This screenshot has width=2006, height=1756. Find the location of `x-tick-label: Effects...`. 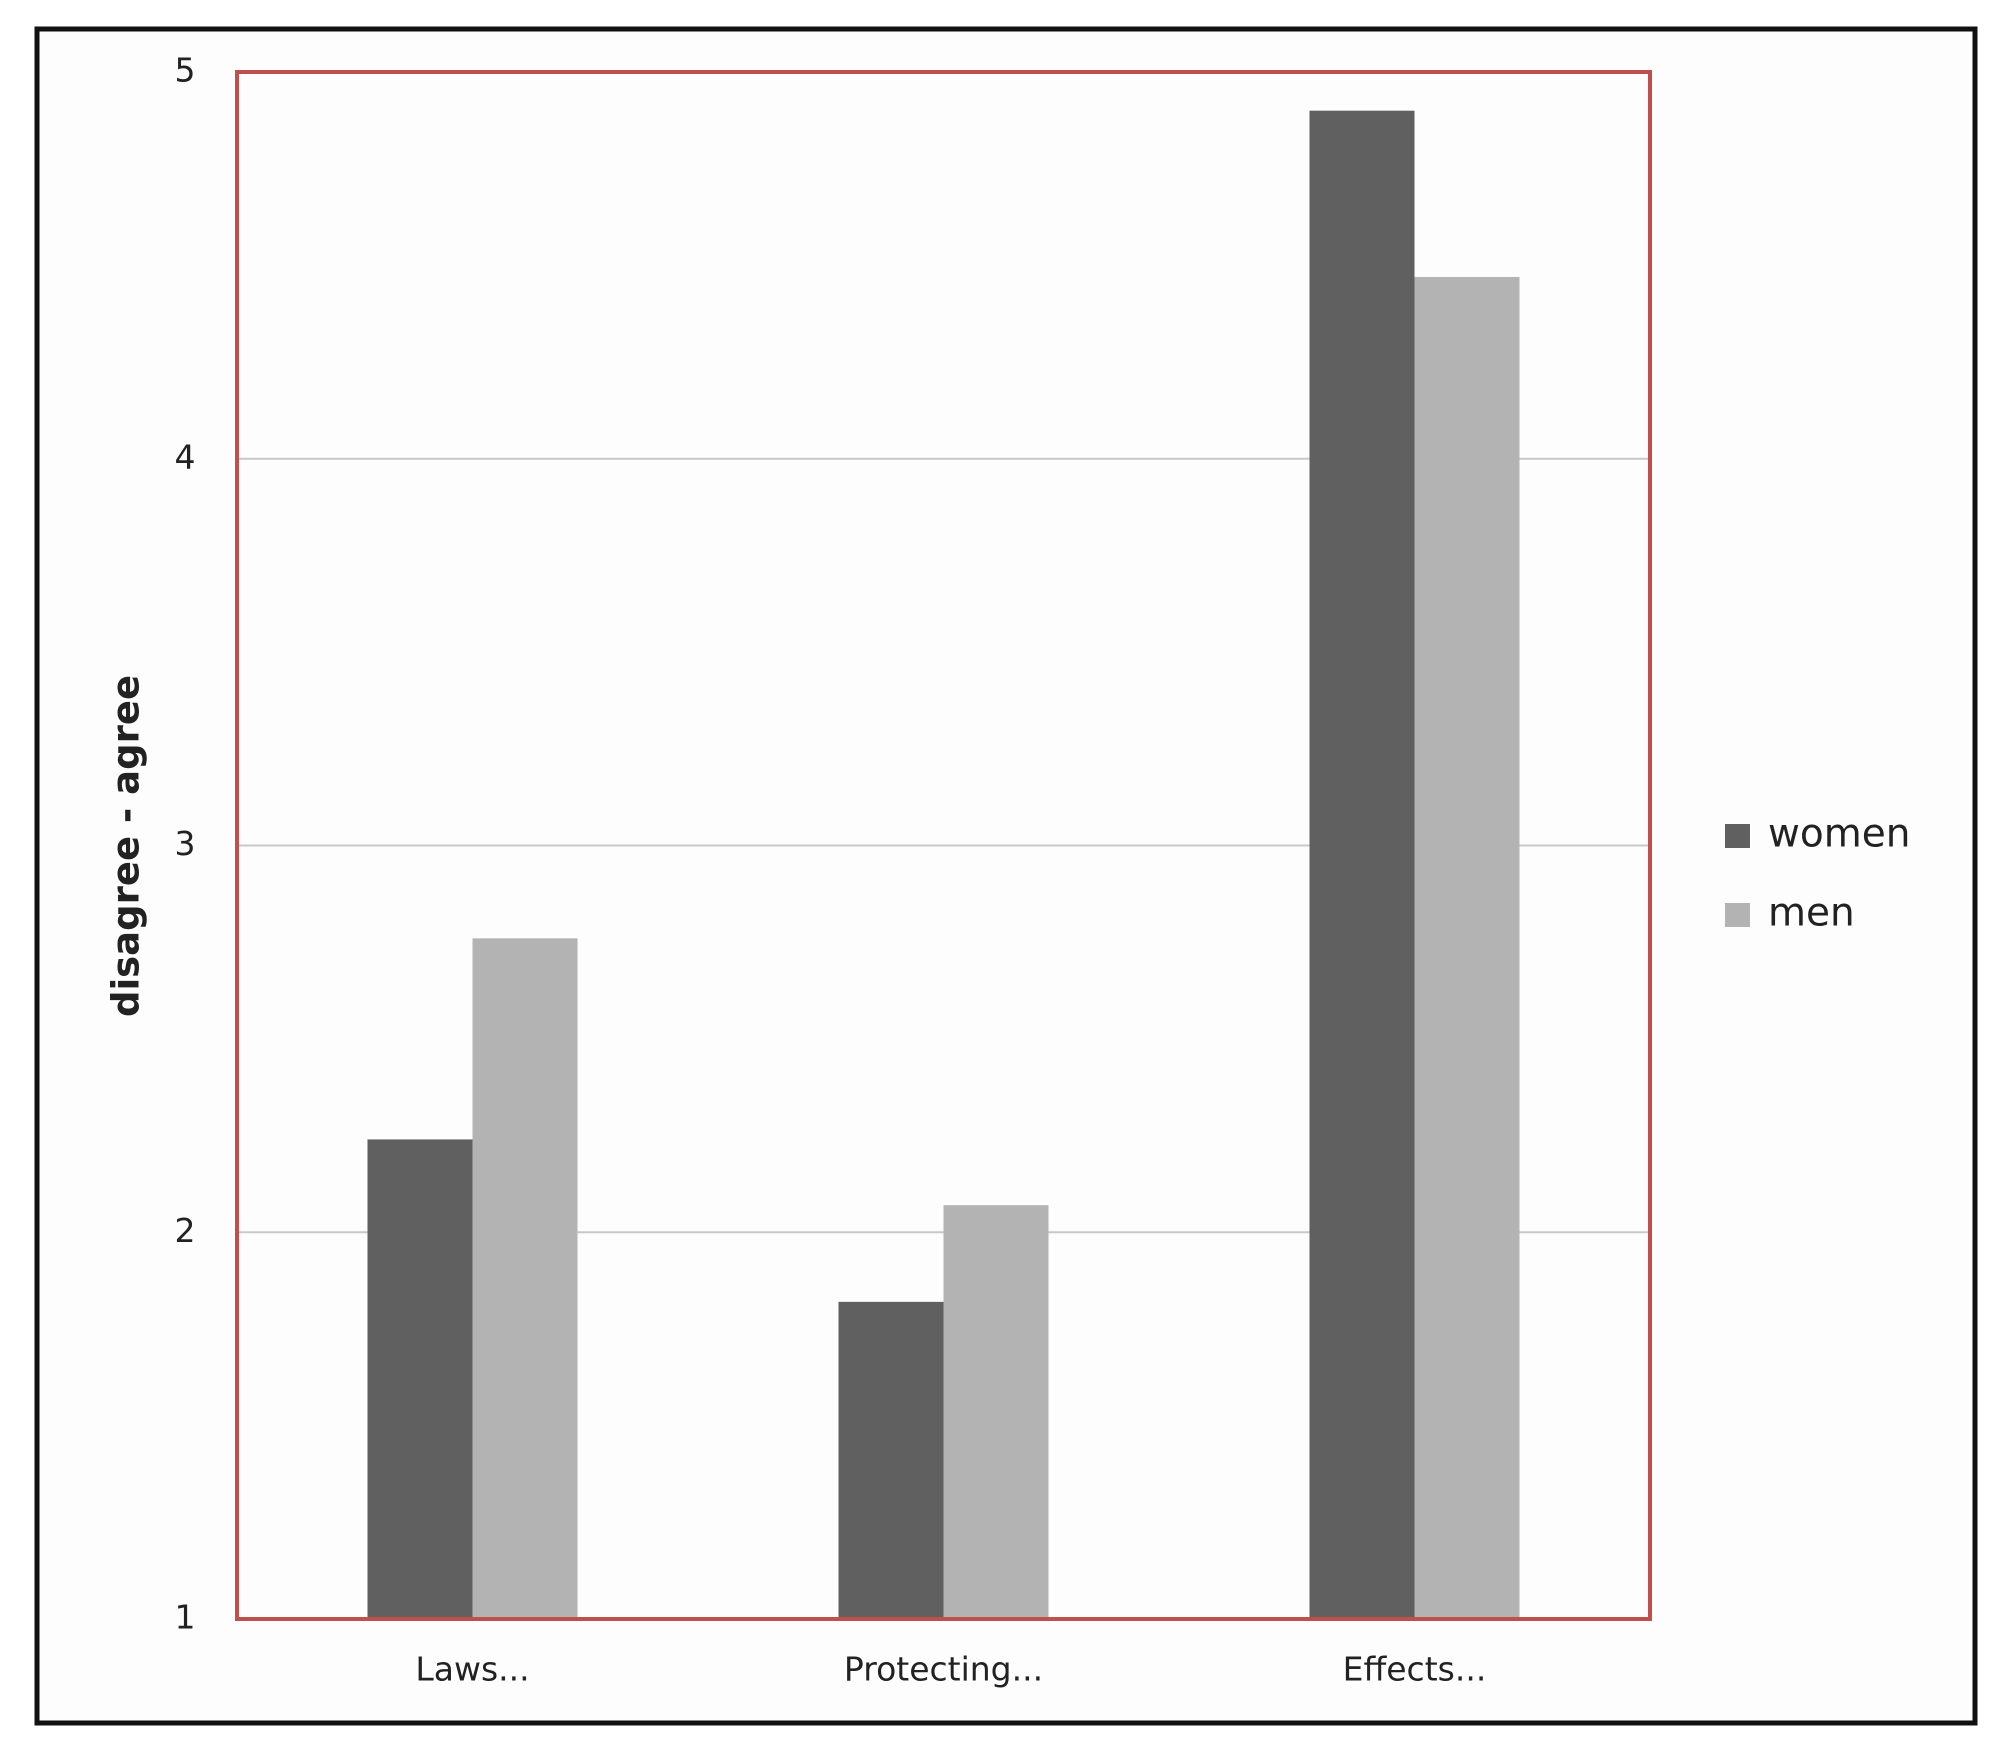

x-tick-label: Effects... is located at coordinates (1415, 1669).